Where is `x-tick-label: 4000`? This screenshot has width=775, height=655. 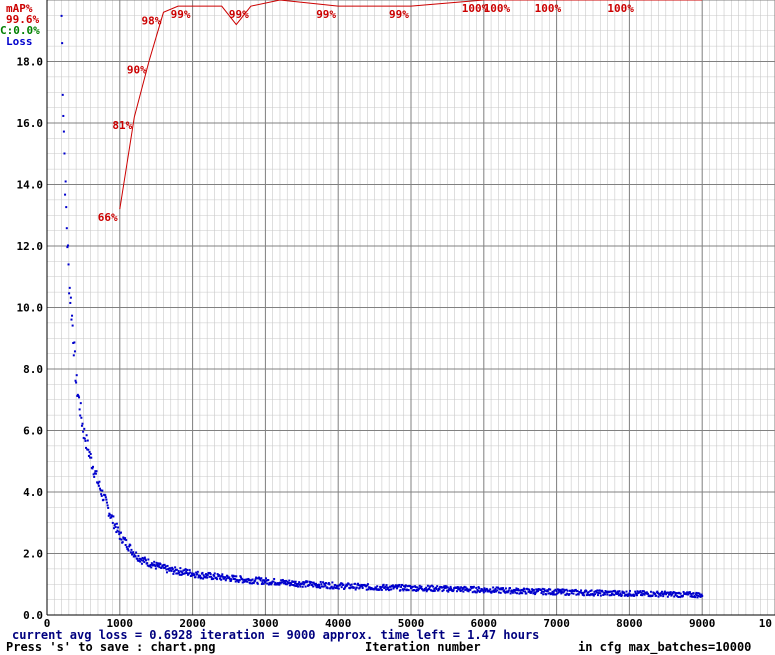 x-tick-label: 4000 is located at coordinates (338, 623).